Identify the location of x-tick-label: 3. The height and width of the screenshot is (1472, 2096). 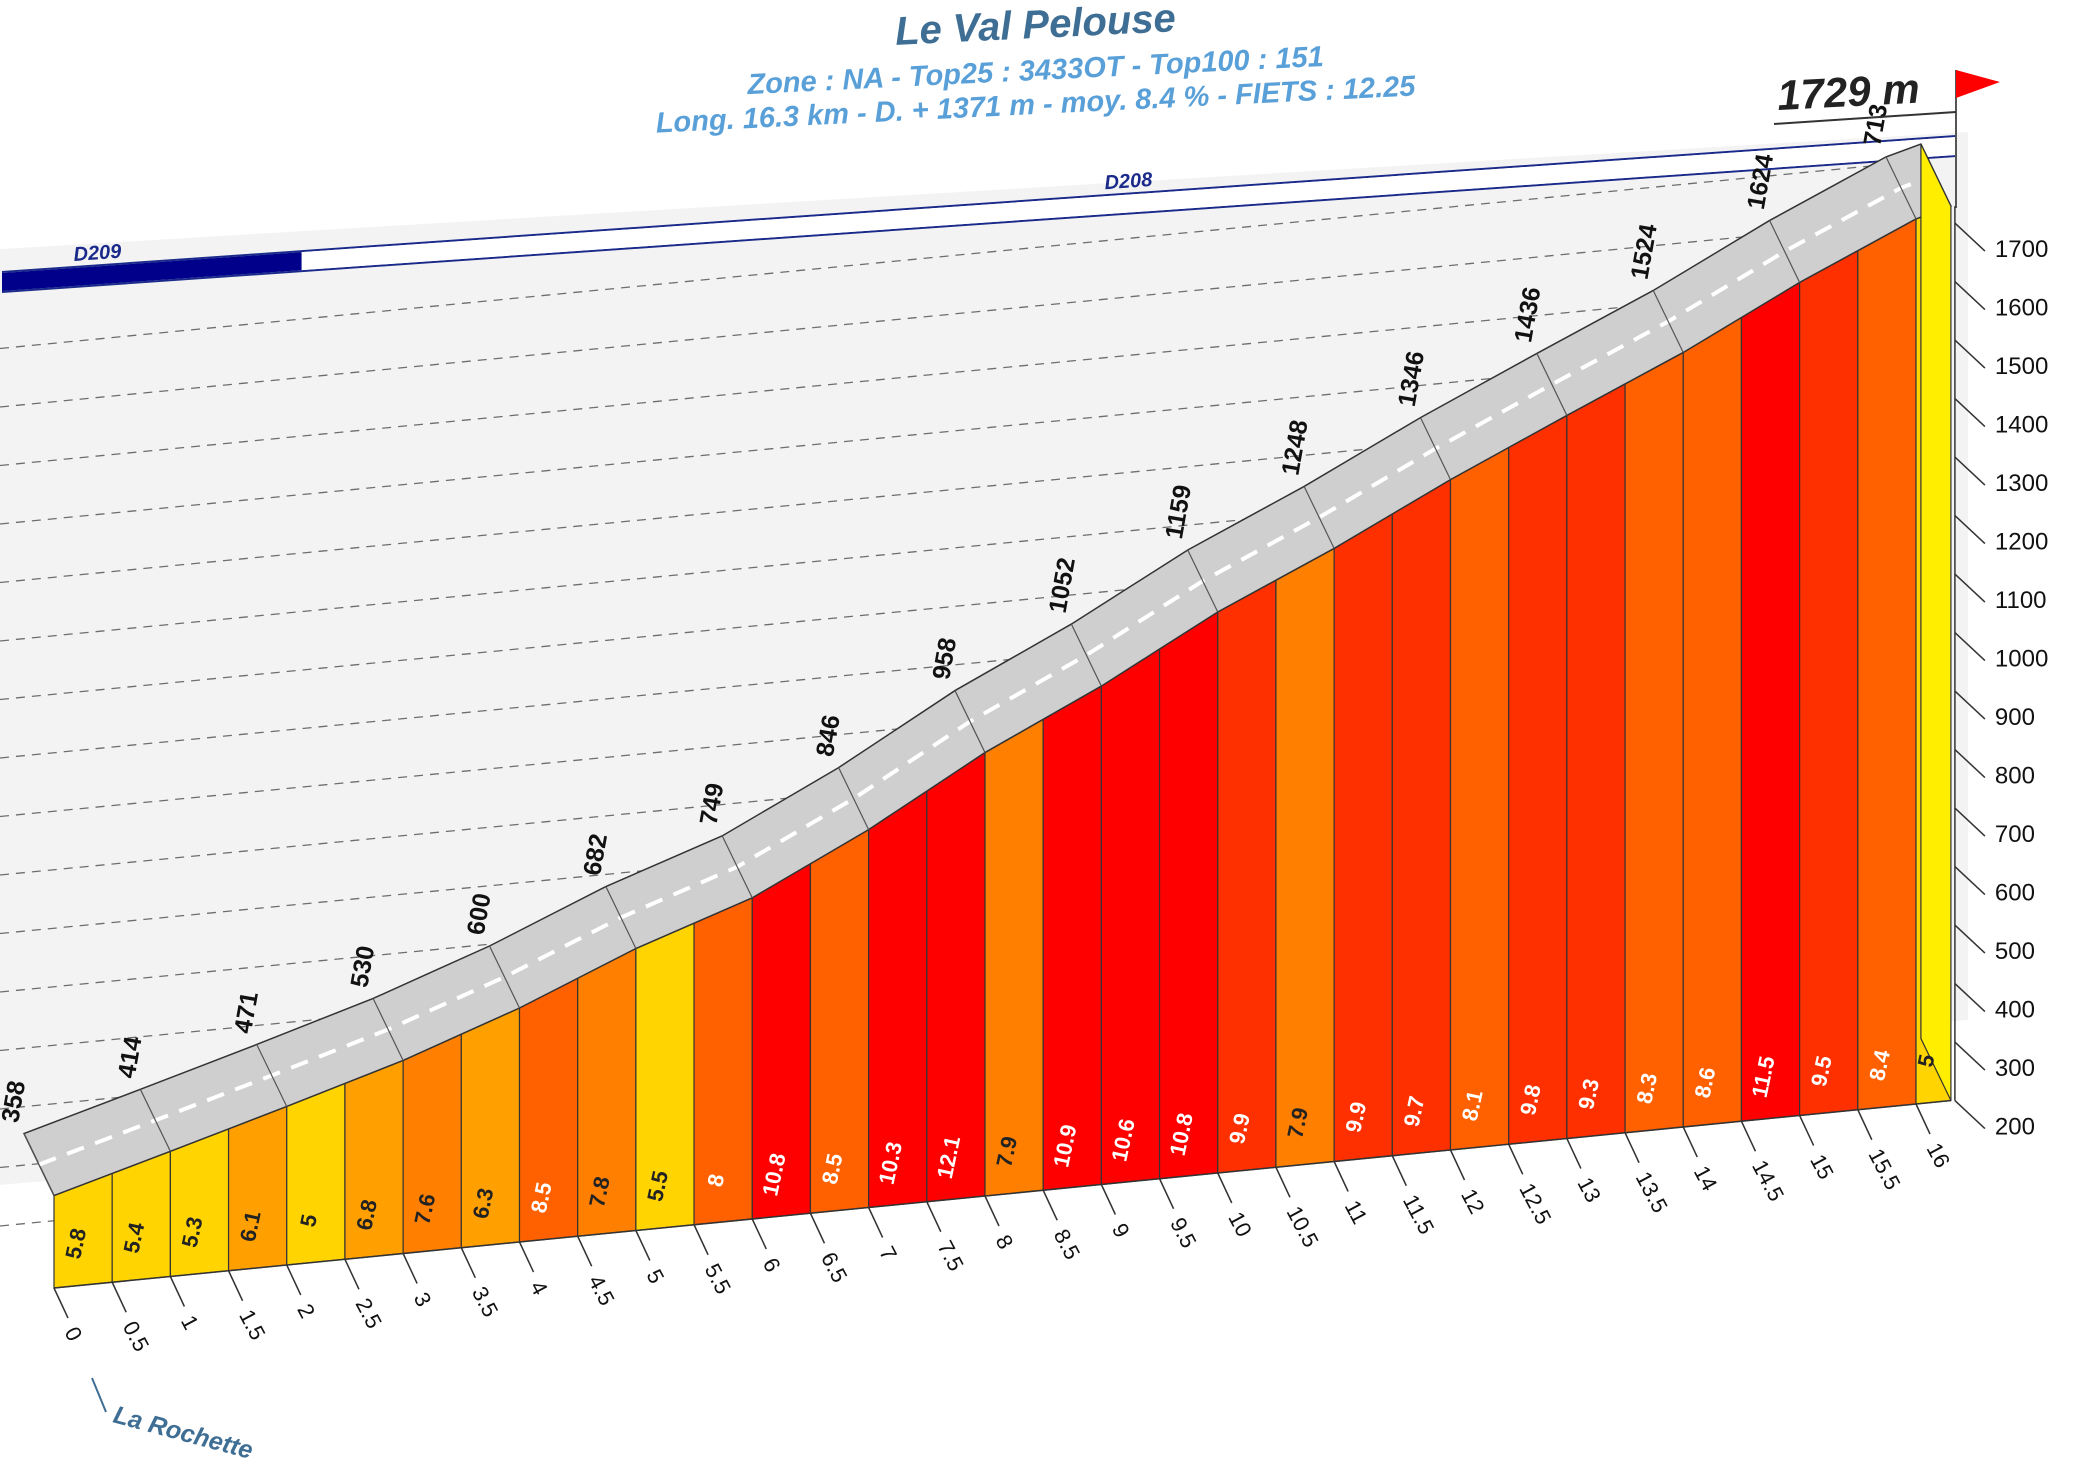
(423, 1299).